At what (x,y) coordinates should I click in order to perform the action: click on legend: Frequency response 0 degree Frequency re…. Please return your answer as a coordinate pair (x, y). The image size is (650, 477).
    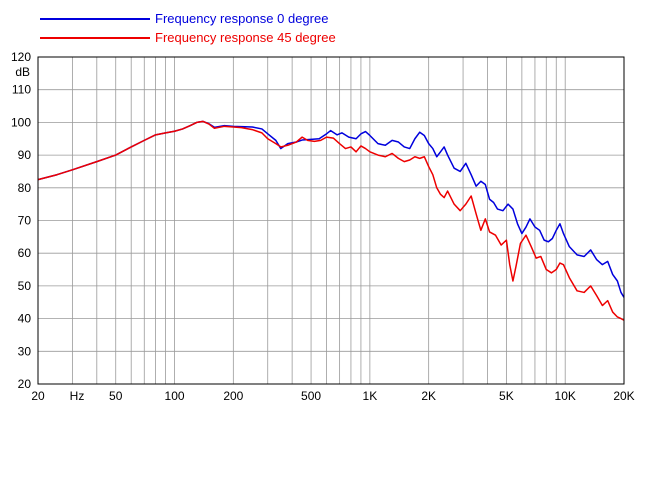
    Looking at the image, I should click on (188, 28).